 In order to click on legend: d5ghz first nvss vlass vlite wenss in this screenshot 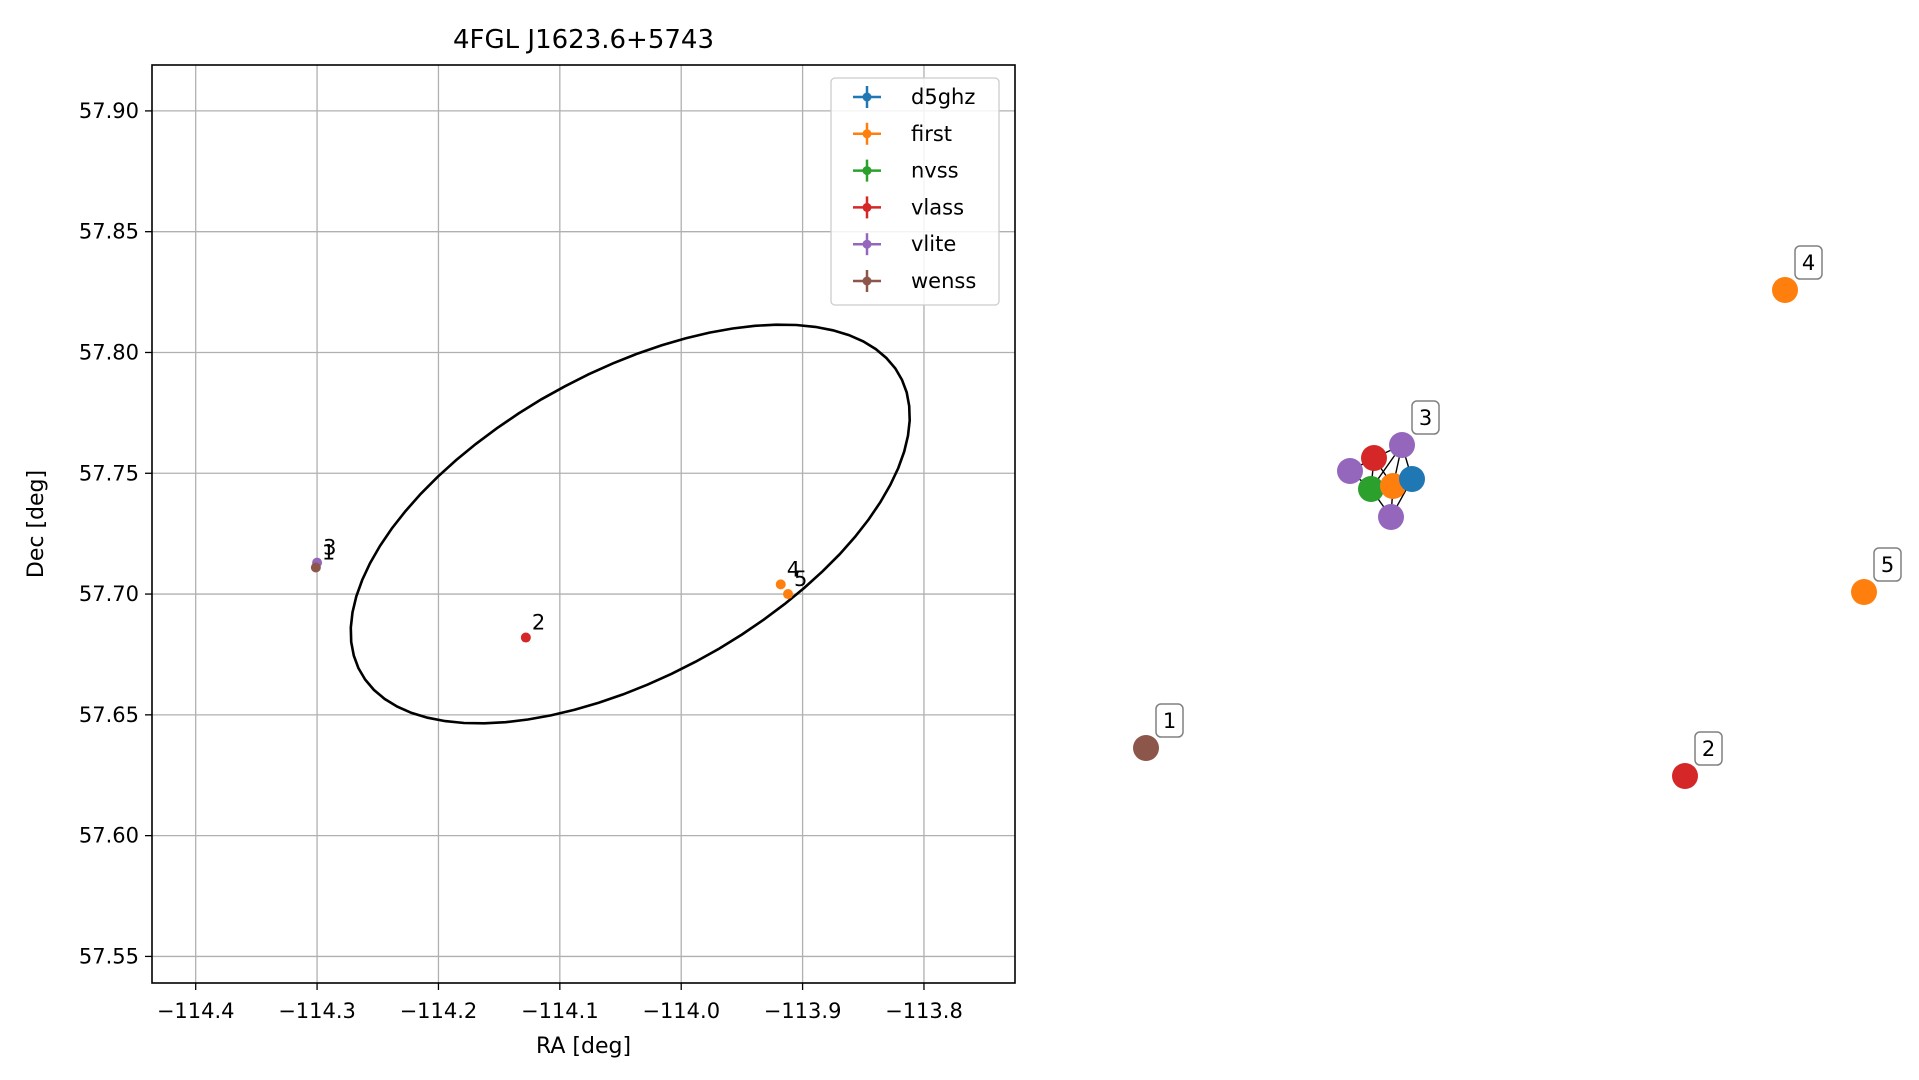, I will do `click(915, 191)`.